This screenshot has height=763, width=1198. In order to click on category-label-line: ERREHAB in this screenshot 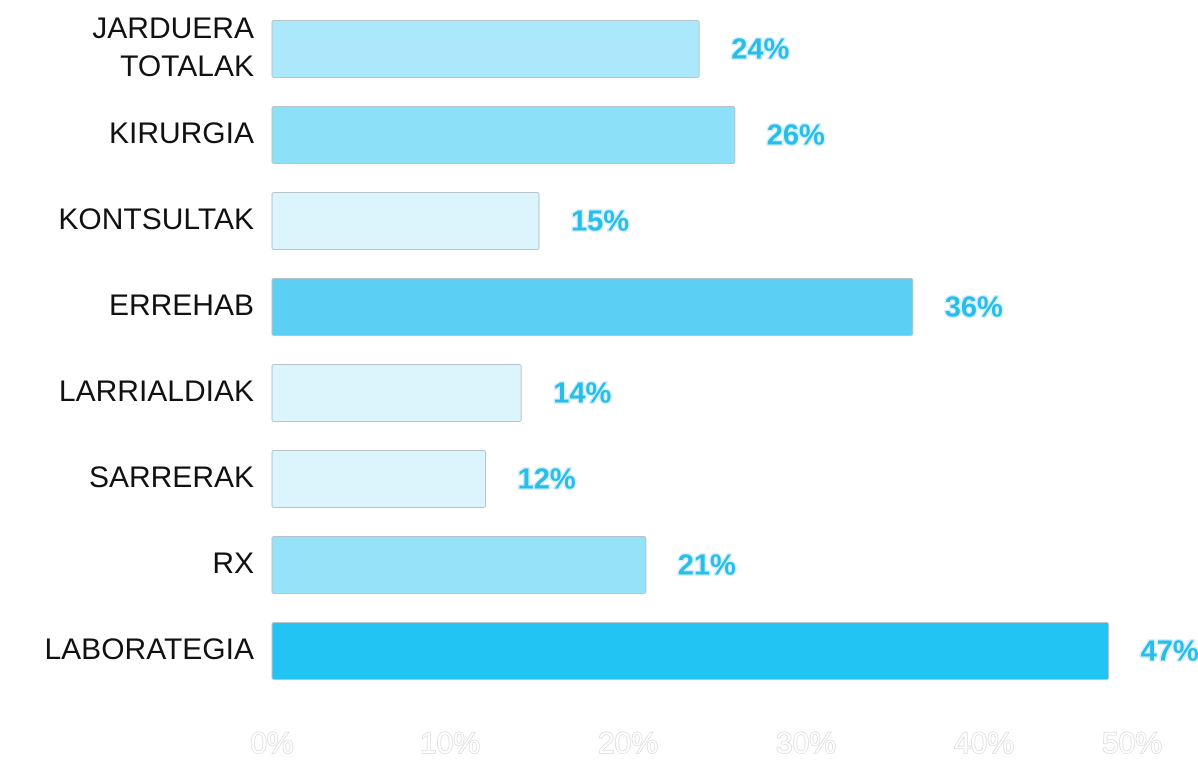, I will do `click(181, 305)`.